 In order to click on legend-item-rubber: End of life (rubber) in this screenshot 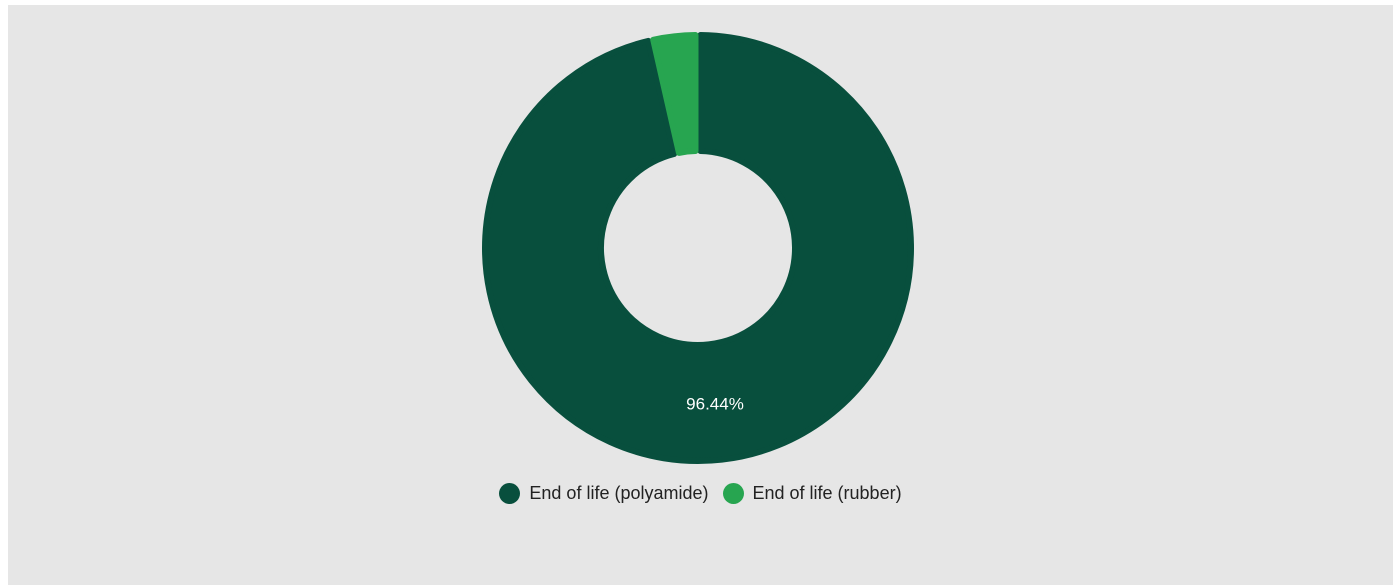, I will do `click(812, 493)`.